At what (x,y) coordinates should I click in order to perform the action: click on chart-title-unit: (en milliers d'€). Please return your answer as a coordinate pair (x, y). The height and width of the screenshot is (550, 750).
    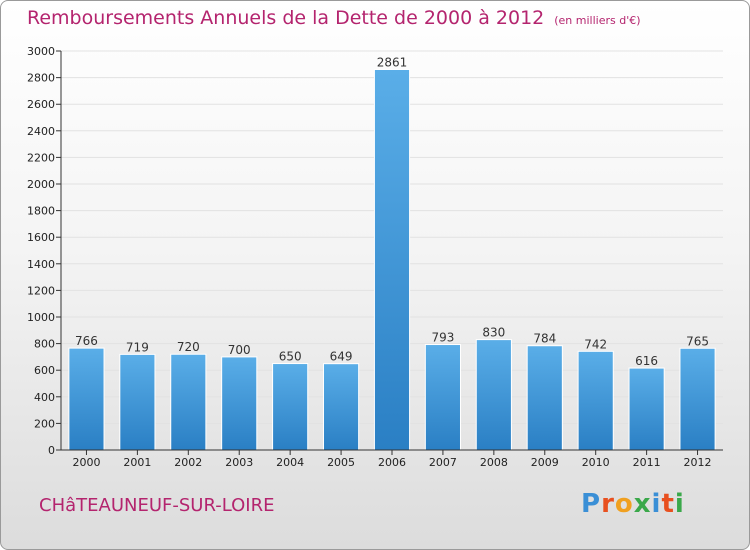
    Looking at the image, I should click on (597, 20).